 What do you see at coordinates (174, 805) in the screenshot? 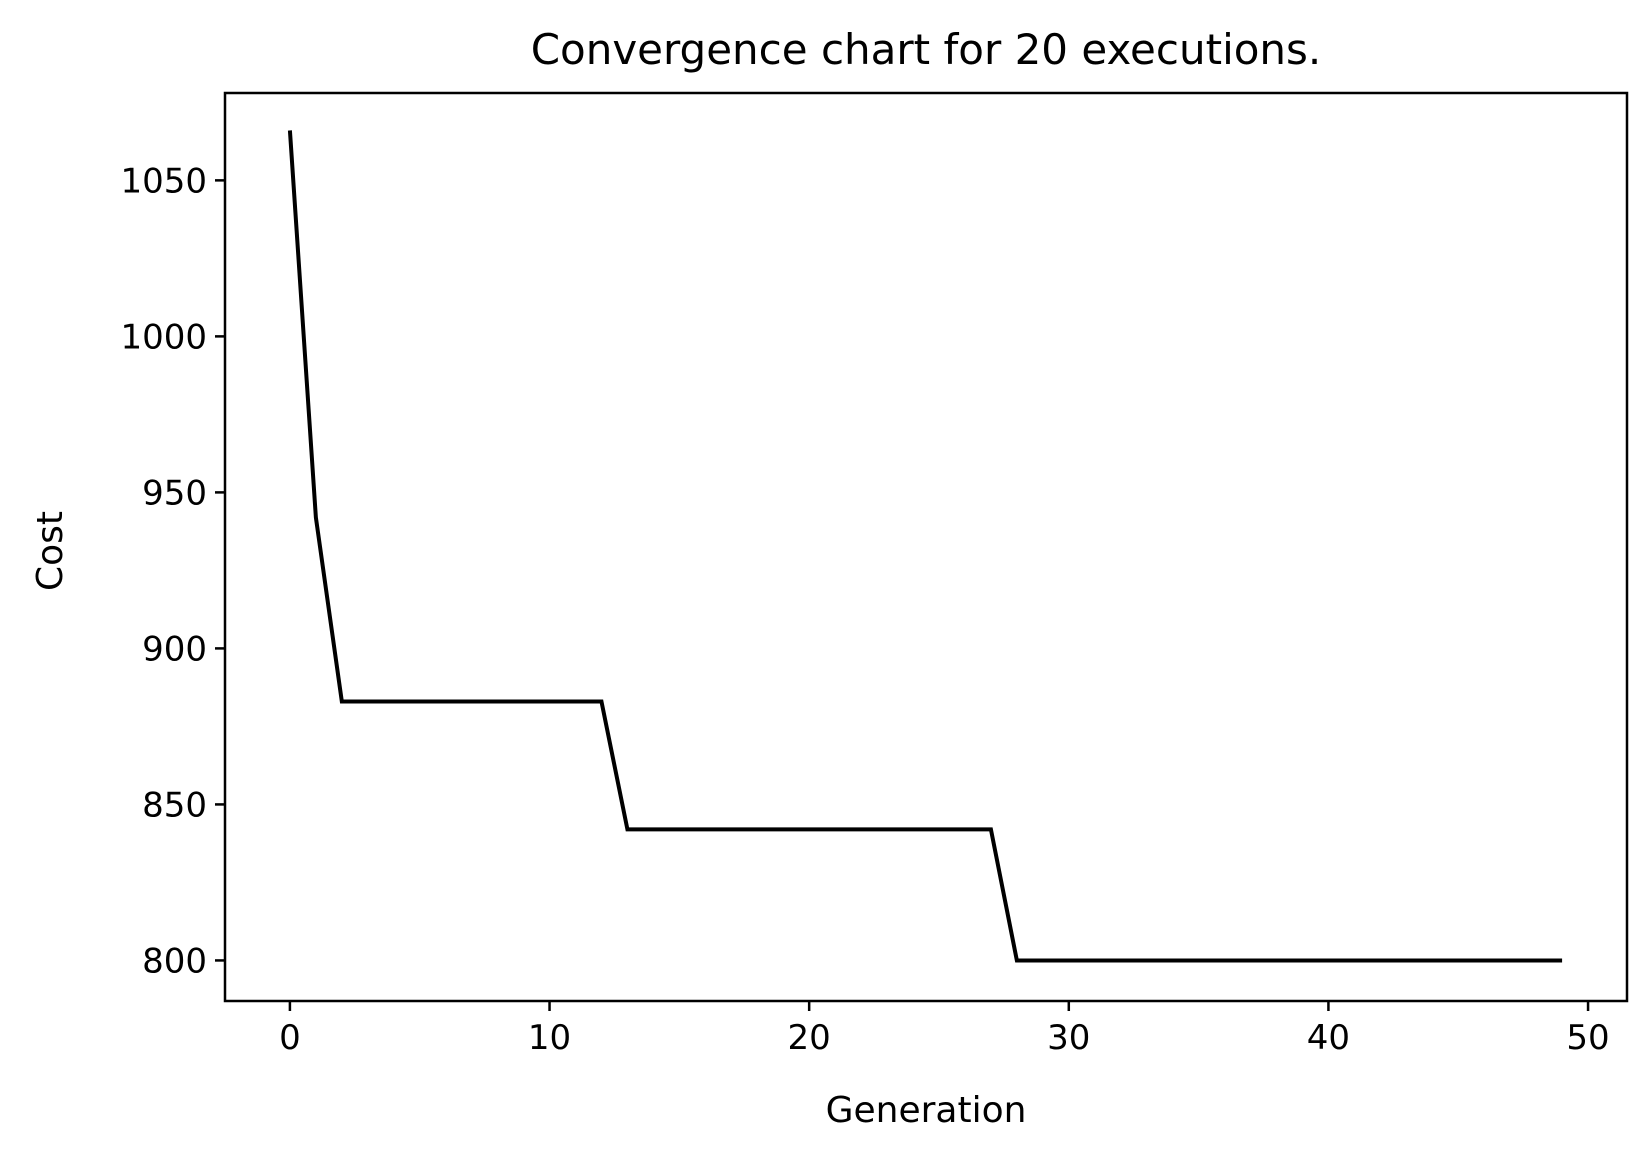
I see `y-tick-label: 850` at bounding box center [174, 805].